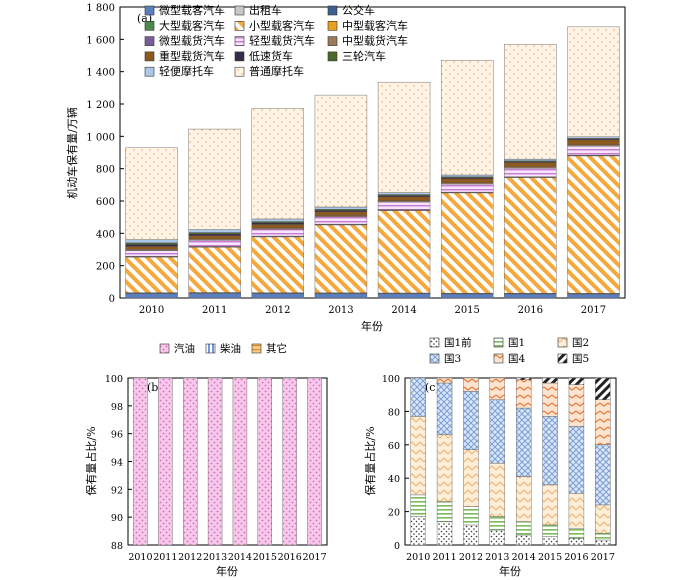 The height and width of the screenshot is (580, 700). Describe the element at coordinates (100, 105) in the screenshot. I see `y-tick-label: 1 200` at that location.